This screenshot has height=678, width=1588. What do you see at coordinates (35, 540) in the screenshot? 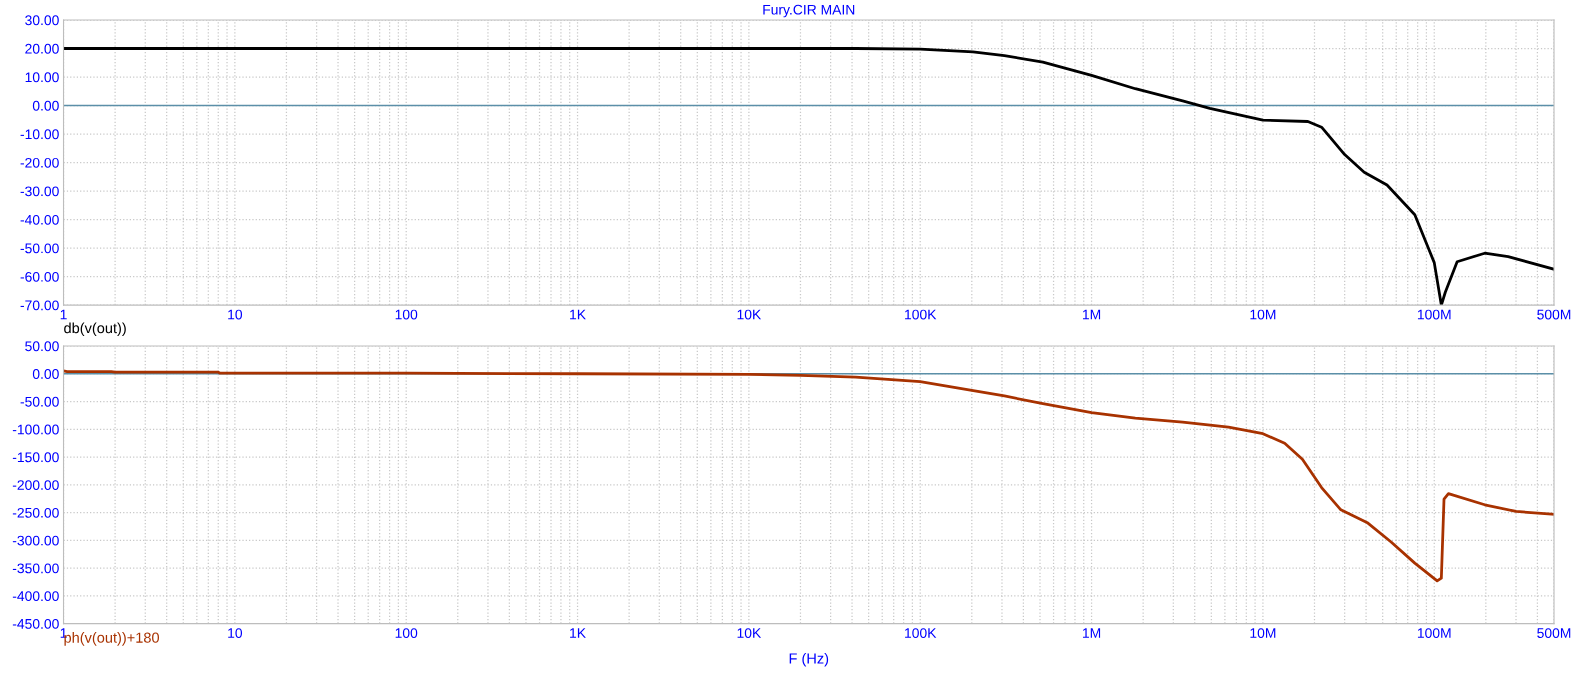
I see `y-tick-label: -300.00` at bounding box center [35, 540].